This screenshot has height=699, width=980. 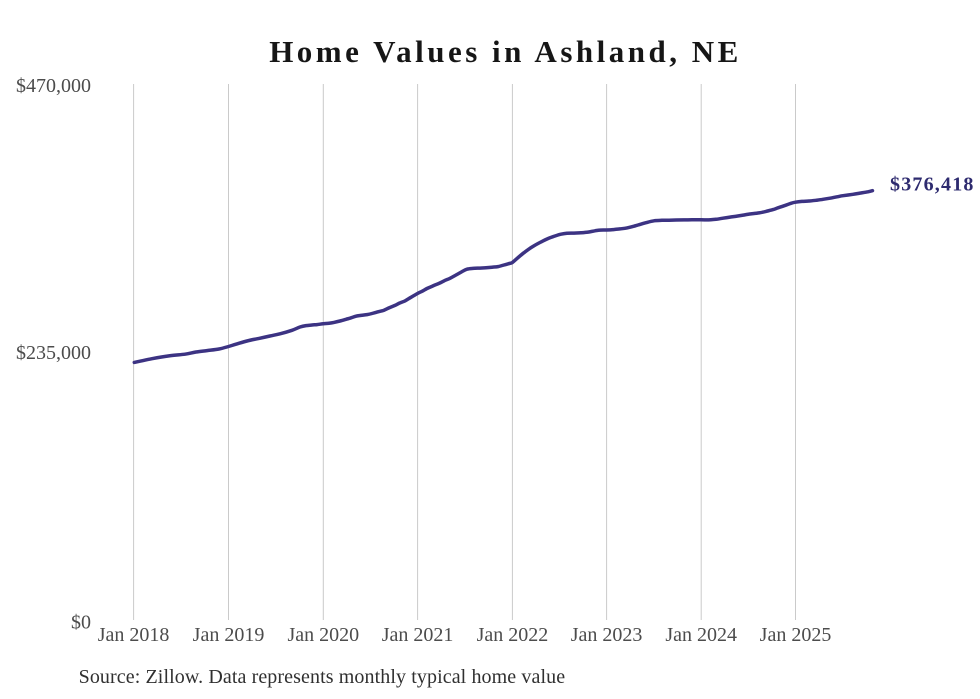 What do you see at coordinates (701, 635) in the screenshot?
I see `svg-text: Jan 2024` at bounding box center [701, 635].